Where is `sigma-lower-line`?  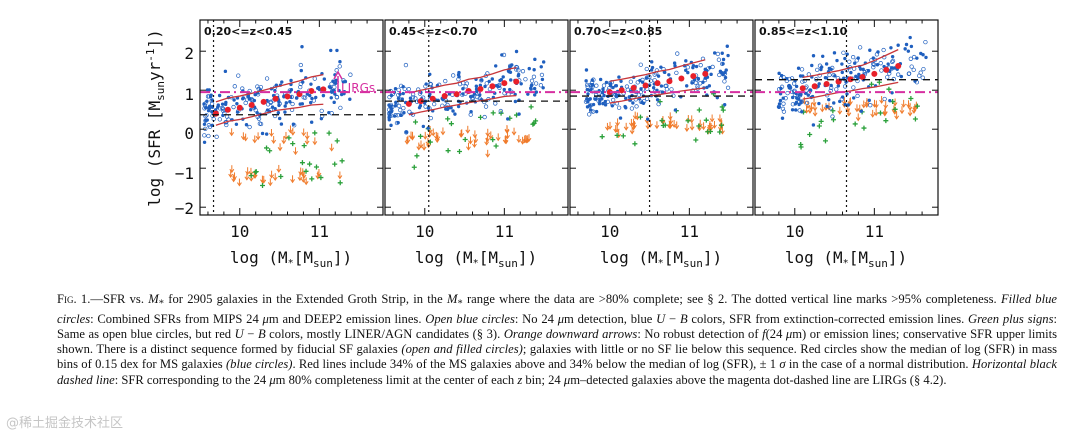
sigma-lower-line is located at coordinates (462, 105).